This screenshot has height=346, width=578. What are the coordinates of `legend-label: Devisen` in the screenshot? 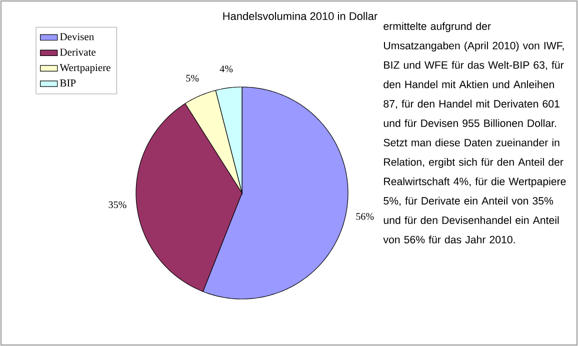 It's located at (77, 36).